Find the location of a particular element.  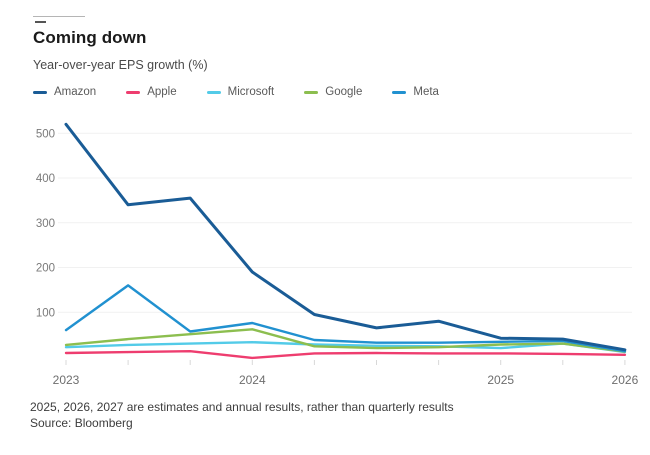

legend-label: Microsoft is located at coordinates (251, 92).